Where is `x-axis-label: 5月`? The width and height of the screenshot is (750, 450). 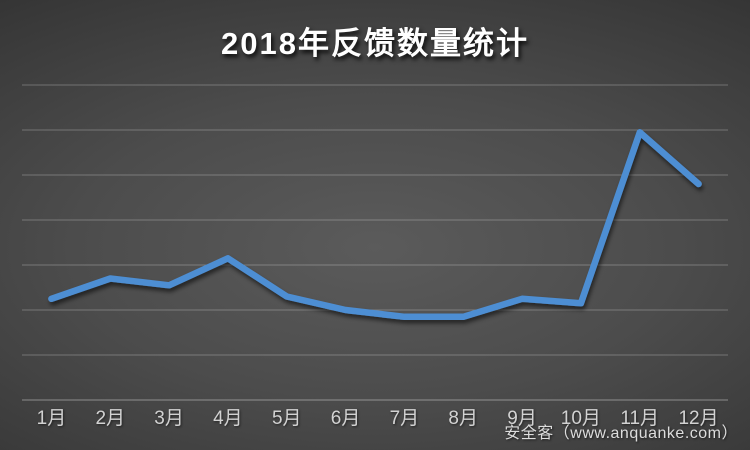 x-axis-label: 5月 is located at coordinates (286, 418).